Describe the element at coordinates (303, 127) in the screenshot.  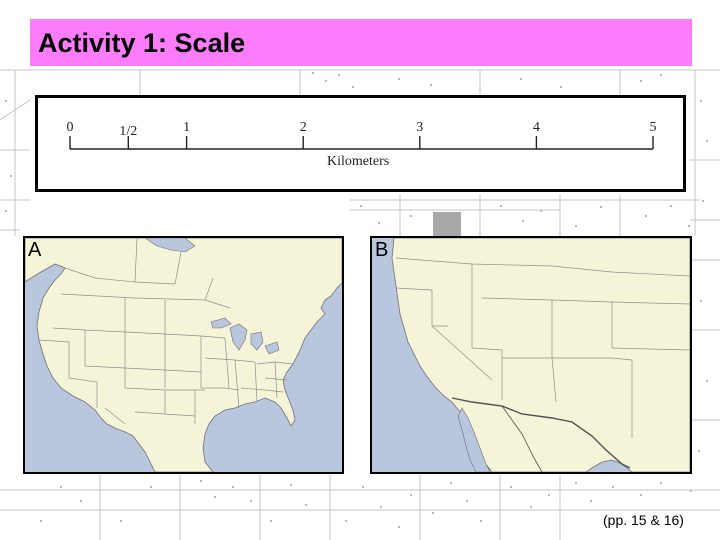
I see `scale-tick-label: 2` at that location.